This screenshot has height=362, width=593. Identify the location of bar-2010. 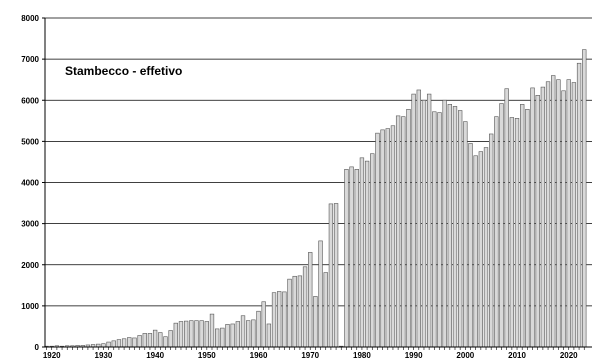
(517, 233).